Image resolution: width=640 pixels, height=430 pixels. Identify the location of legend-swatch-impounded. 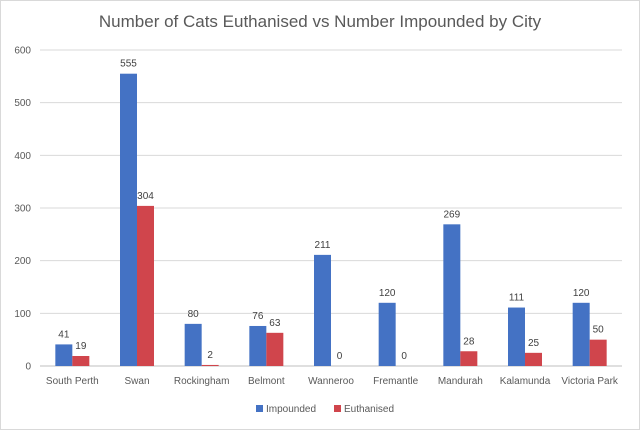
(259, 408).